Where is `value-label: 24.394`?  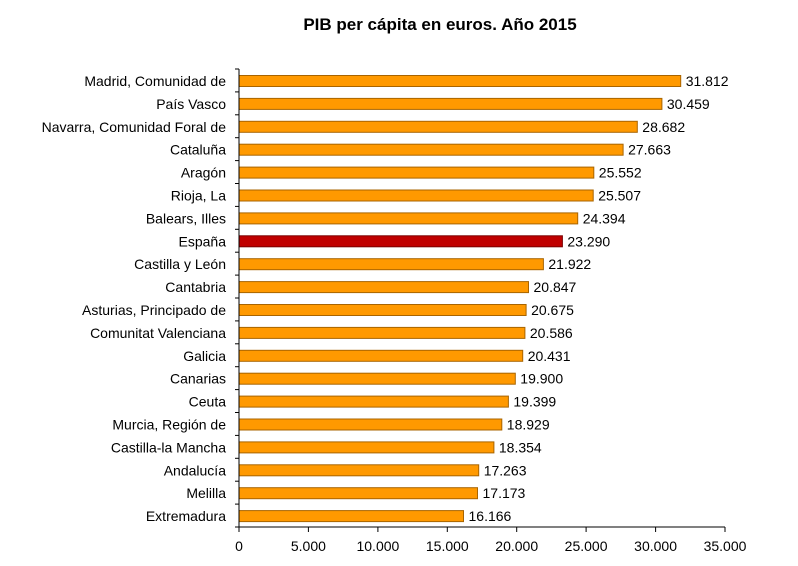
value-label: 24.394 is located at coordinates (604, 218).